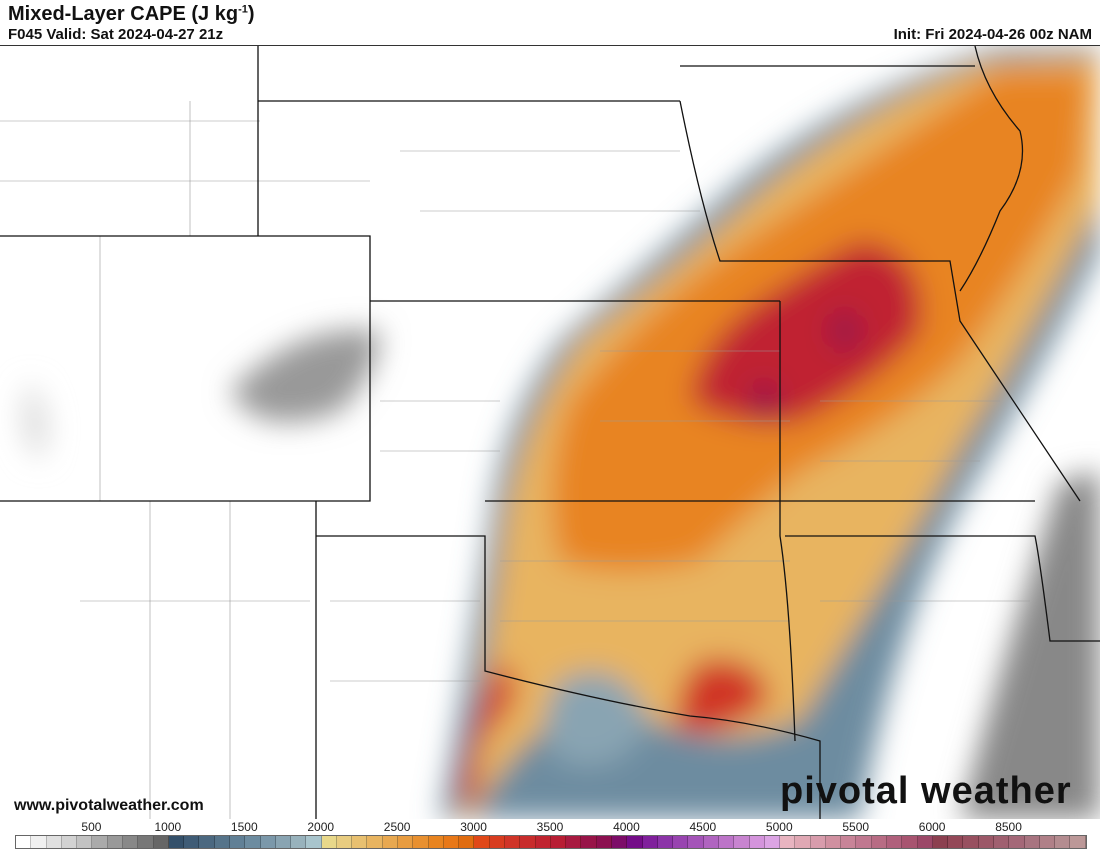 The height and width of the screenshot is (850, 1100). Describe the element at coordinates (779, 827) in the screenshot. I see `colorbar-label: 5000` at that location.